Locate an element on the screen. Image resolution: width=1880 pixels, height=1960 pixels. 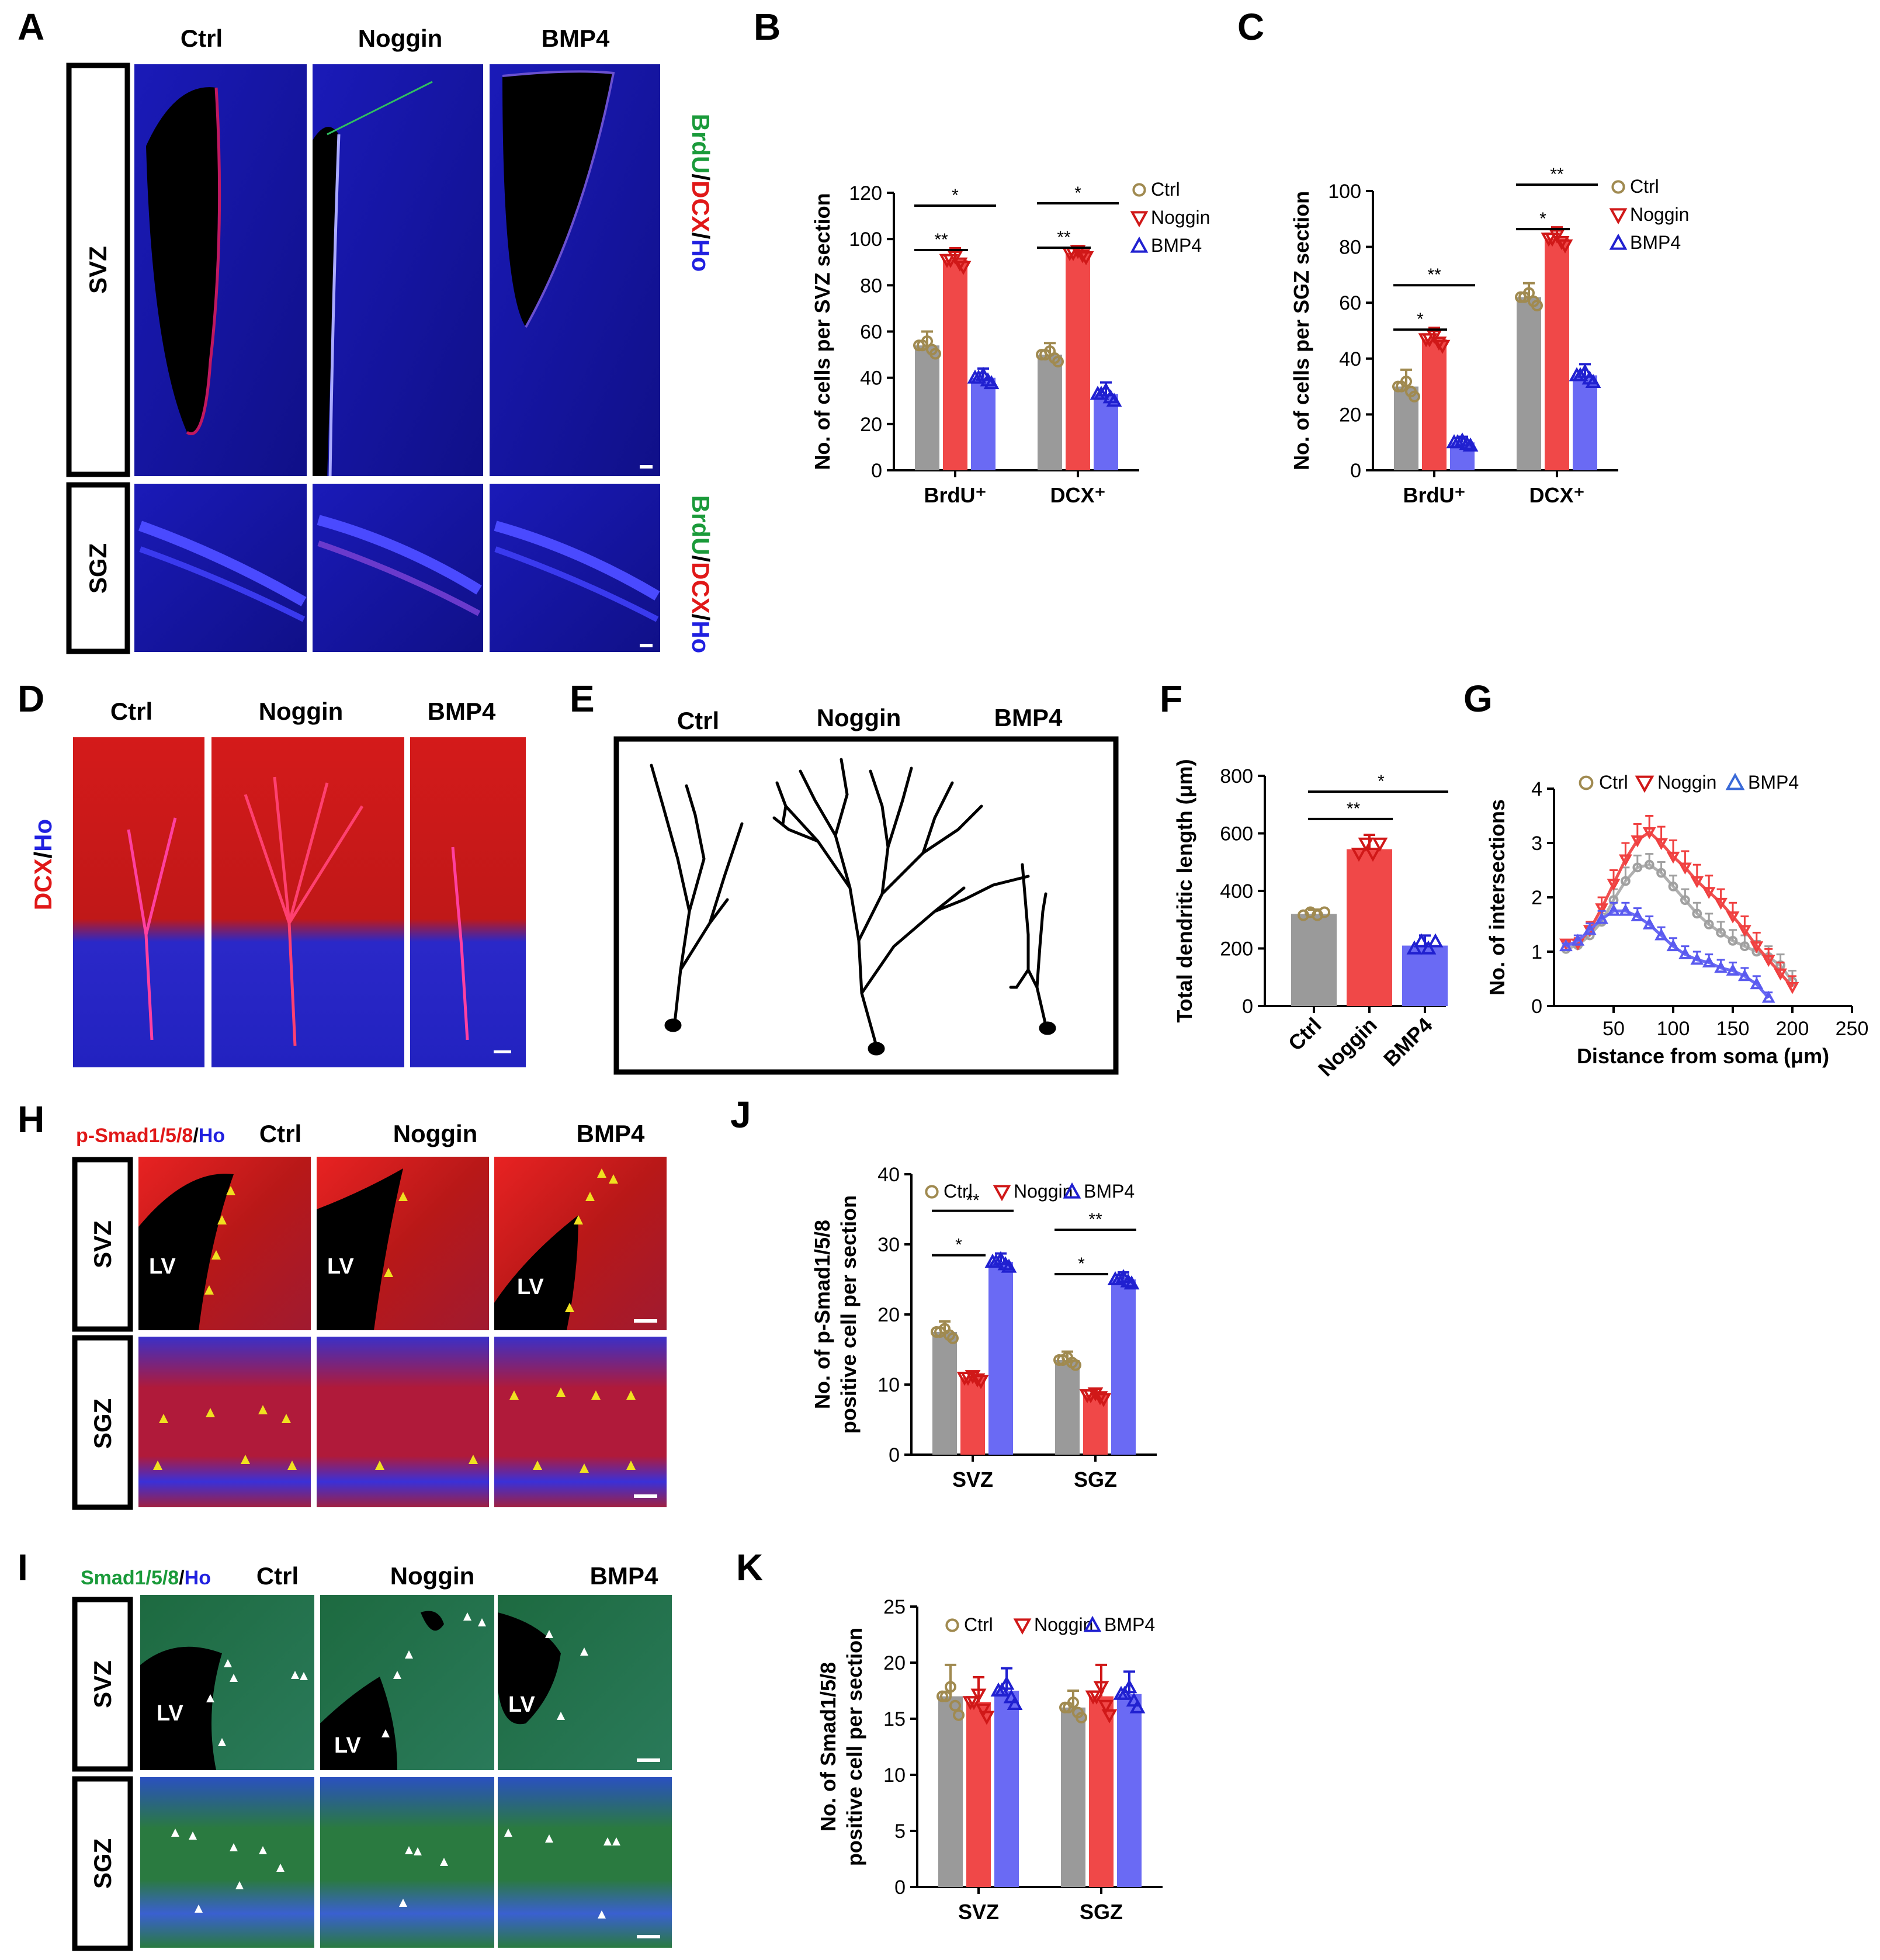
micrograph-I-sgz-ctrl is located at coordinates (227, 1862).